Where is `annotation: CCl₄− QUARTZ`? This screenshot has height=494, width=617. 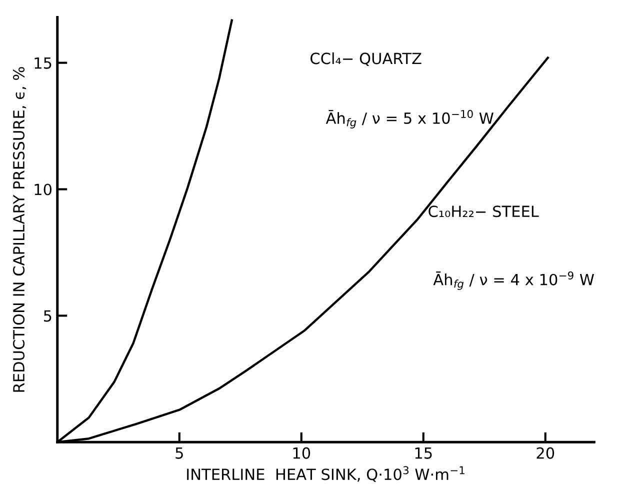
annotation: CCl₄− QUARTZ is located at coordinates (366, 59).